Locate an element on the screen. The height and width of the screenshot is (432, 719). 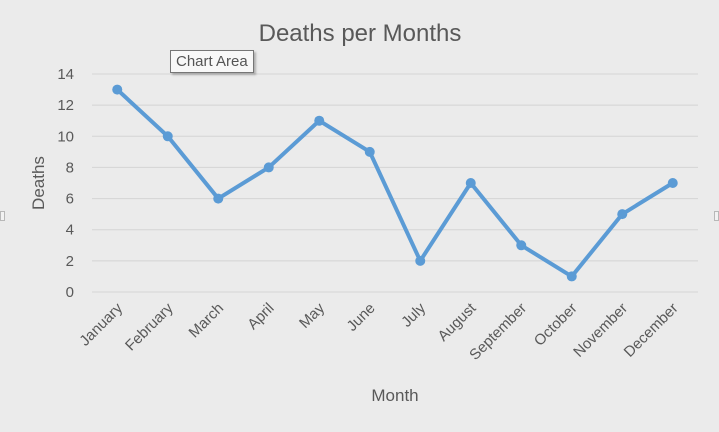
y-tick-label: 14 is located at coordinates (65, 74).